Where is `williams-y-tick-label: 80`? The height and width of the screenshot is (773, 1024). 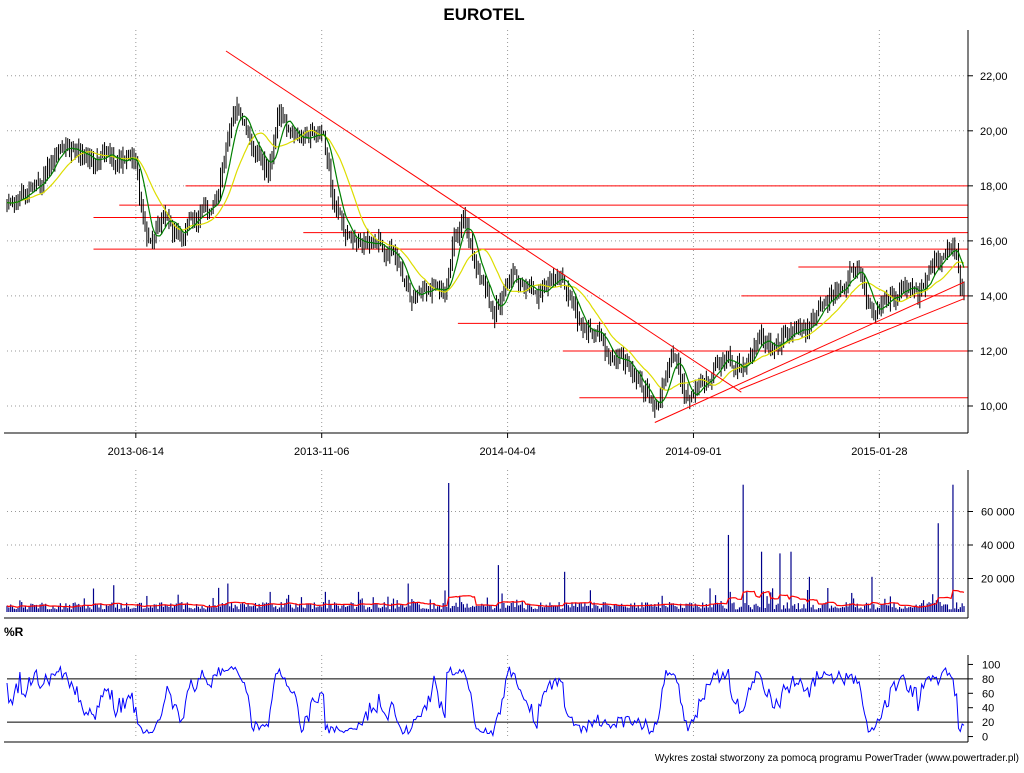 williams-y-tick-label: 80 is located at coordinates (988, 680).